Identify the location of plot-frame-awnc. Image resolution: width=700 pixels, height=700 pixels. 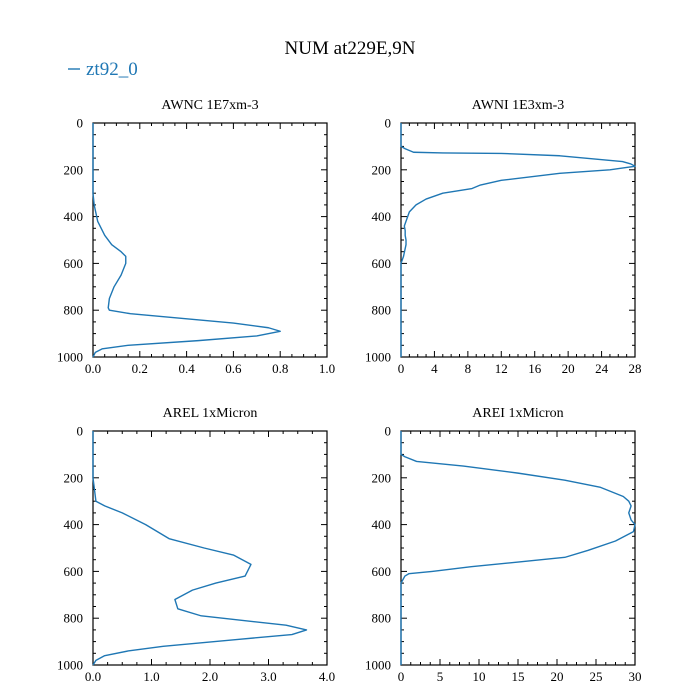
(210, 240).